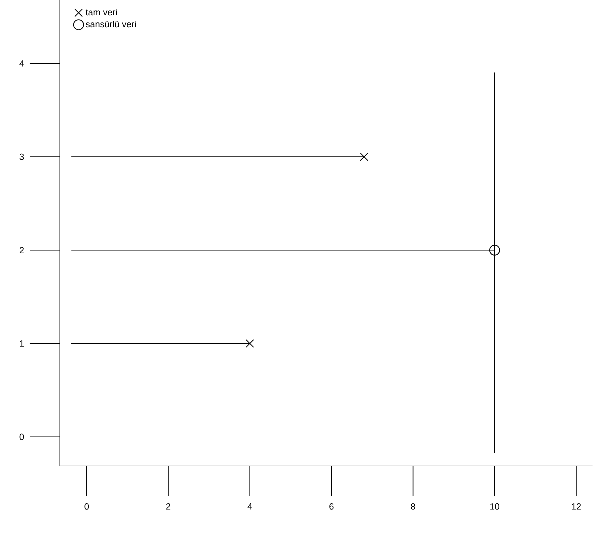  I want to click on x-tick-label: 0, so click(87, 507).